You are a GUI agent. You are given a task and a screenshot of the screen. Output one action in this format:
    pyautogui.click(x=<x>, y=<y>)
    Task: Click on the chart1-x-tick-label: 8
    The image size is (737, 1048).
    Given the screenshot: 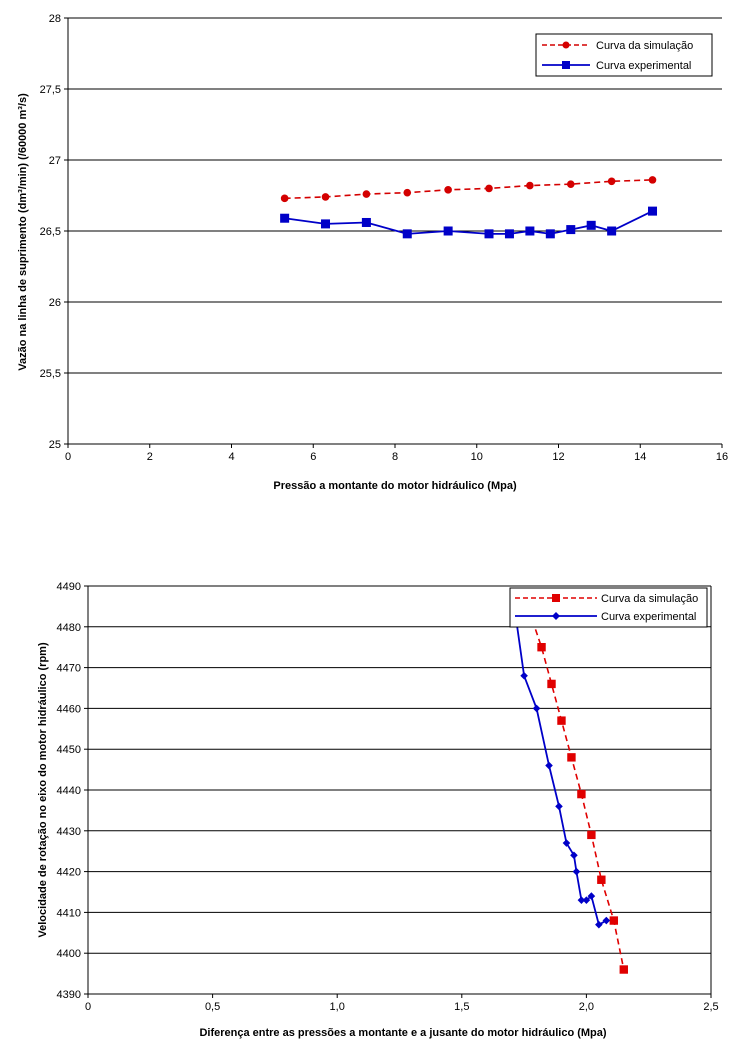 What is the action you would take?
    pyautogui.click(x=395, y=457)
    